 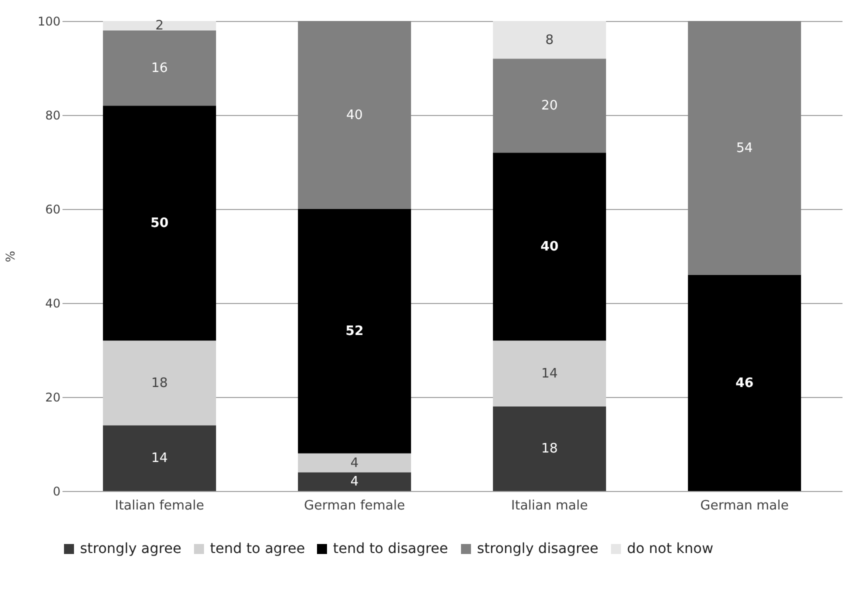 I want to click on legend-label: strongly disagree, so click(x=537, y=549).